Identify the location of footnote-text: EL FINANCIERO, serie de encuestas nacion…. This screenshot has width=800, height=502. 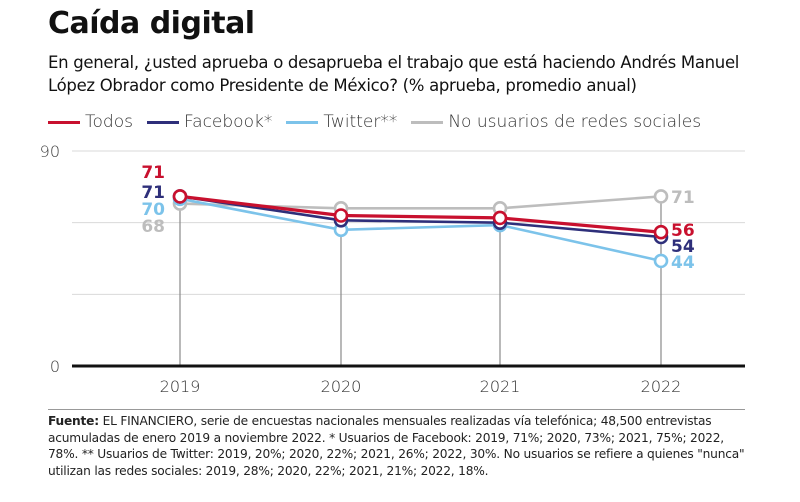
(396, 446).